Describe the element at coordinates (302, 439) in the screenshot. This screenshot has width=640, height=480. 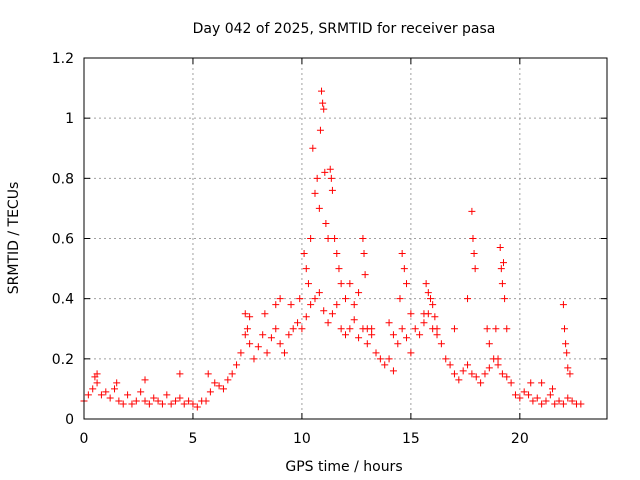
I see `x-tick-label: 10` at that location.